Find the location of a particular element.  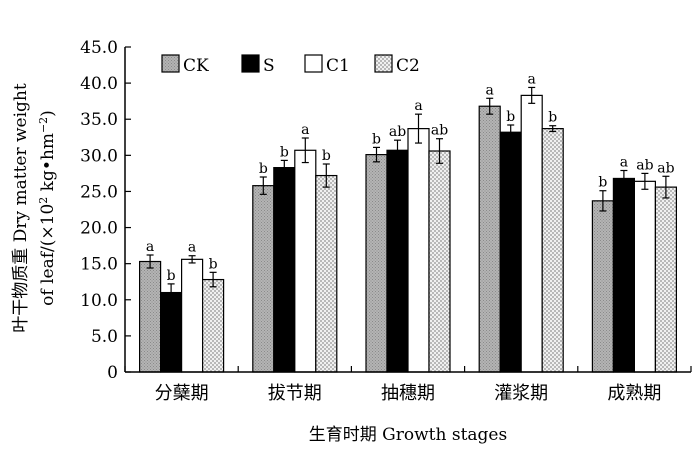

y-axis-title-line2: of leaf/(×102 kg•hm−2) is located at coordinates (48, 208).